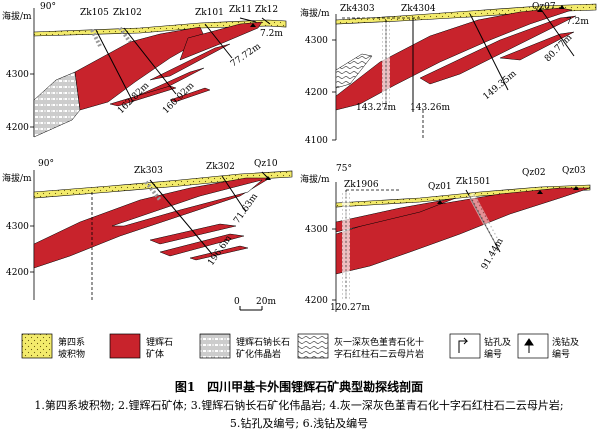 This screenshot has height=441, width=598. What do you see at coordinates (473, 182) in the screenshot?
I see `hole-label-zk1501: Zk1501` at bounding box center [473, 182].